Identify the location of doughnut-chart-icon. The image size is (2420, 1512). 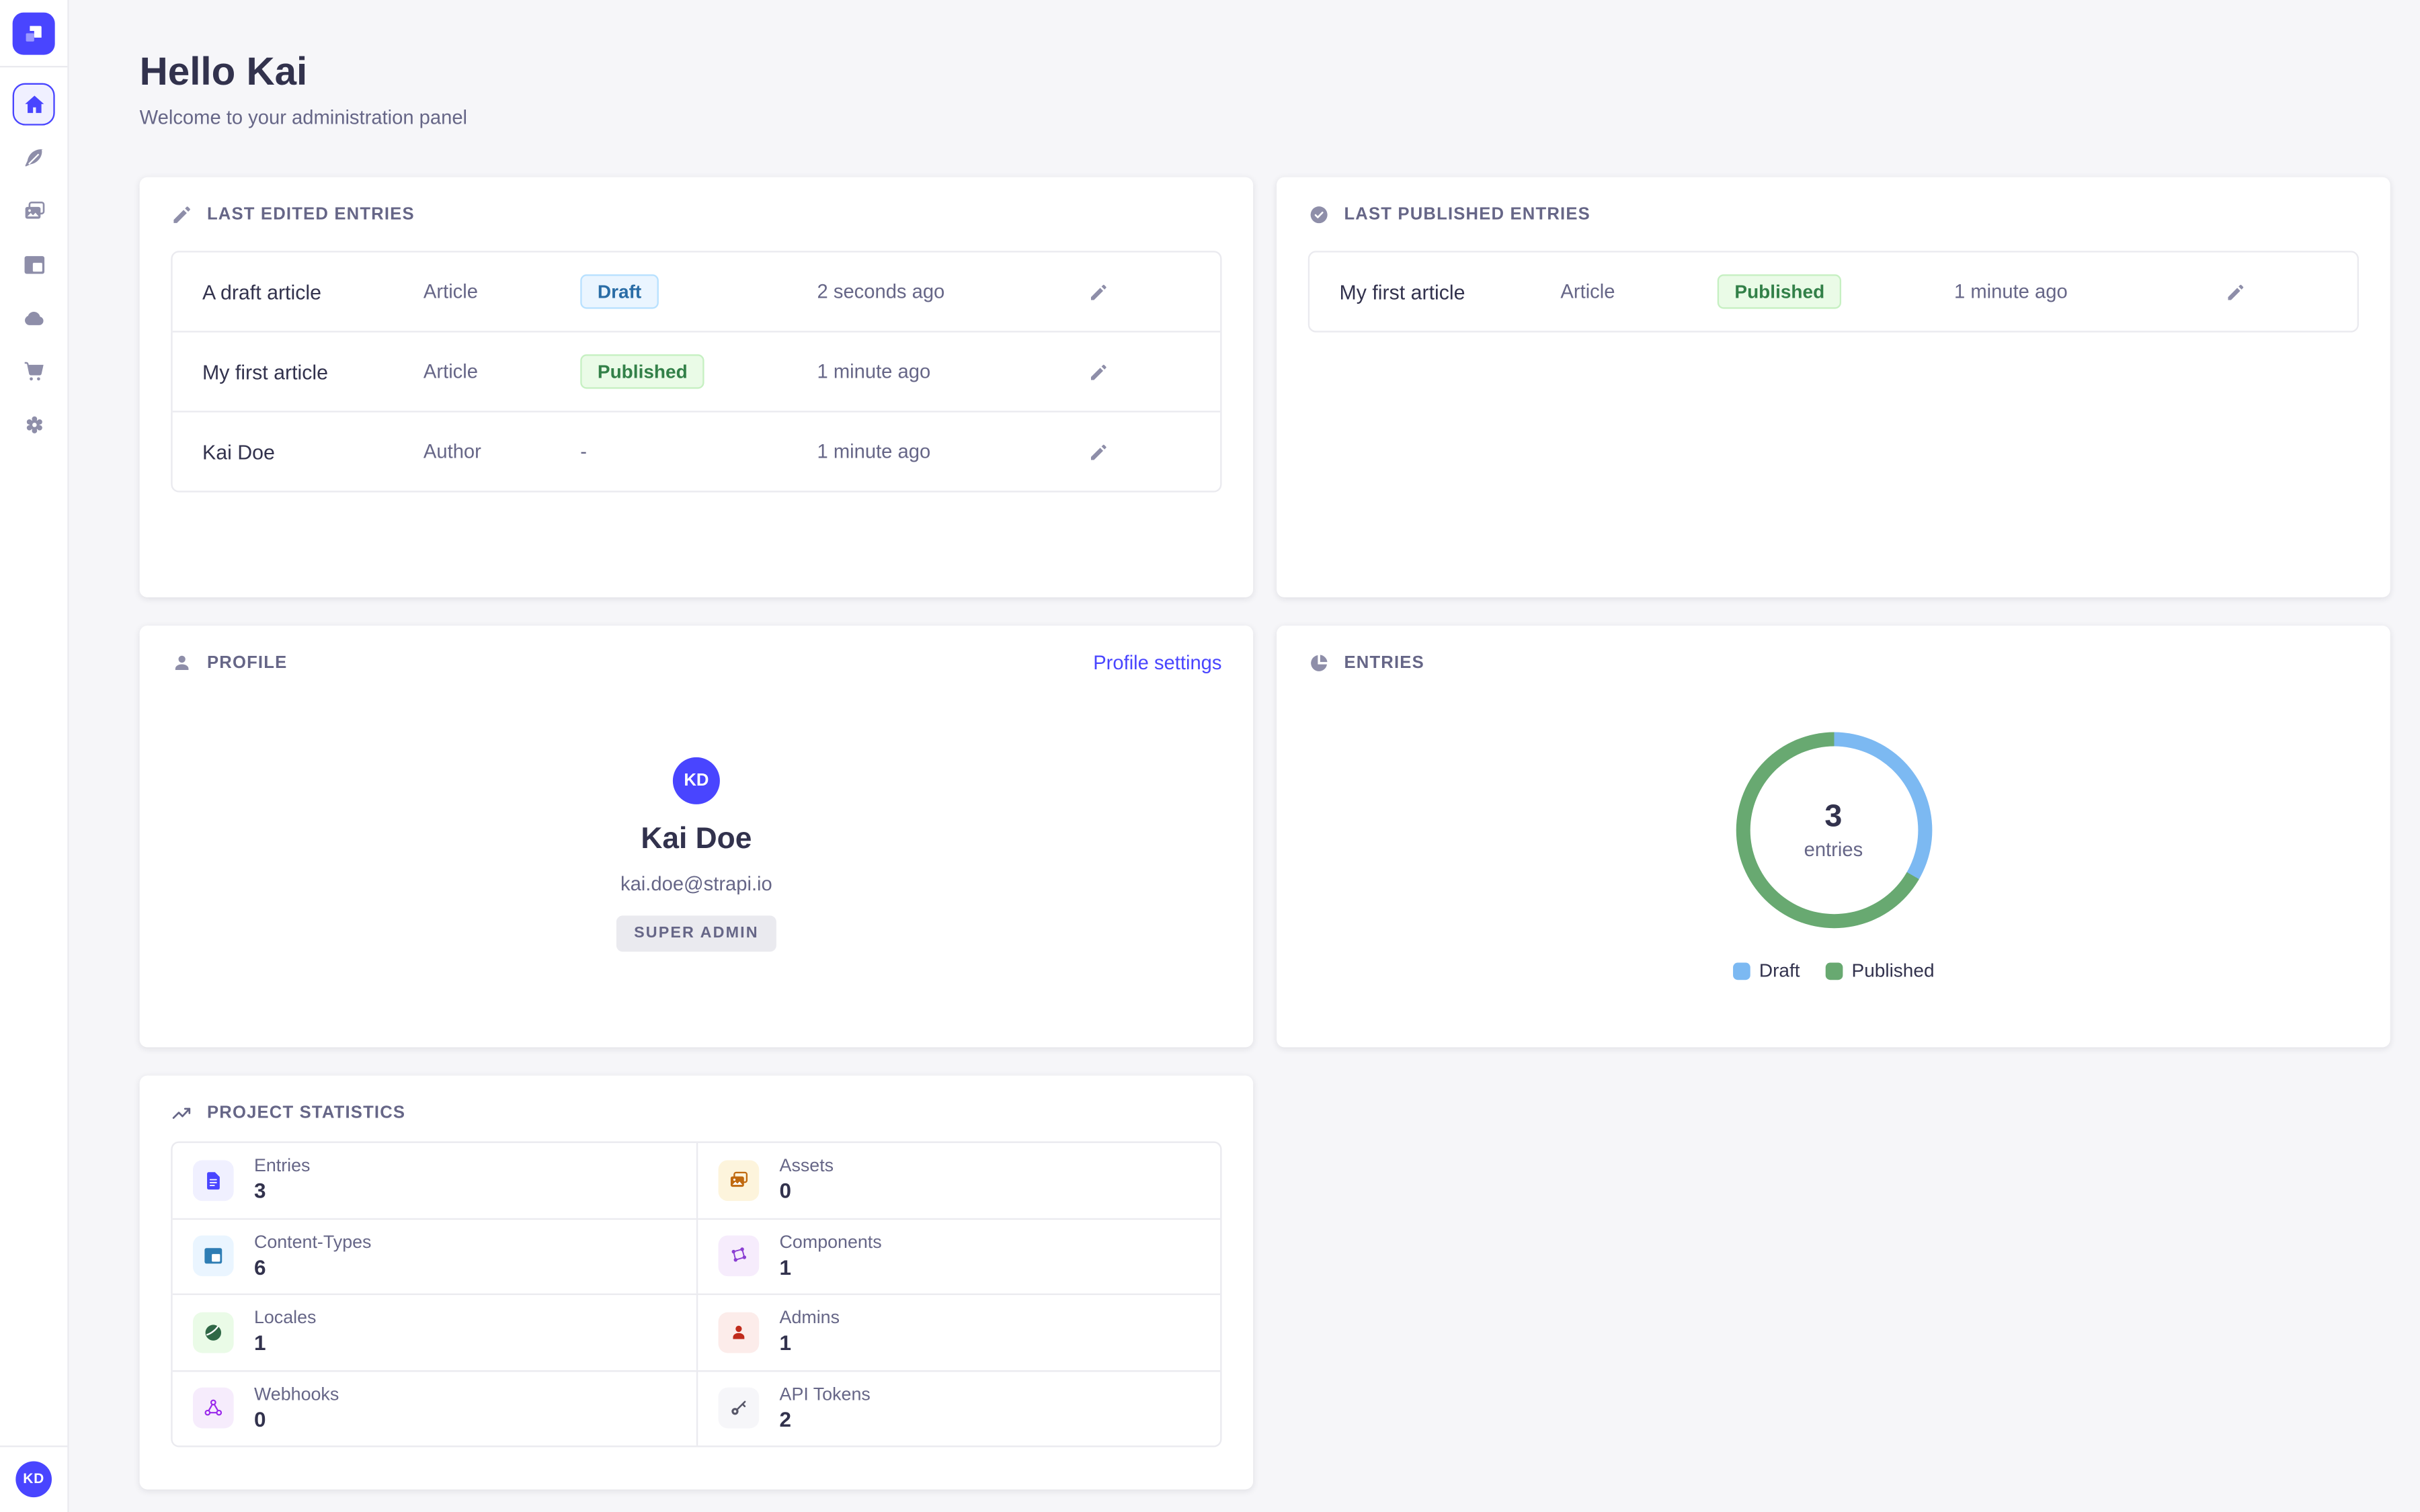
(1319, 663).